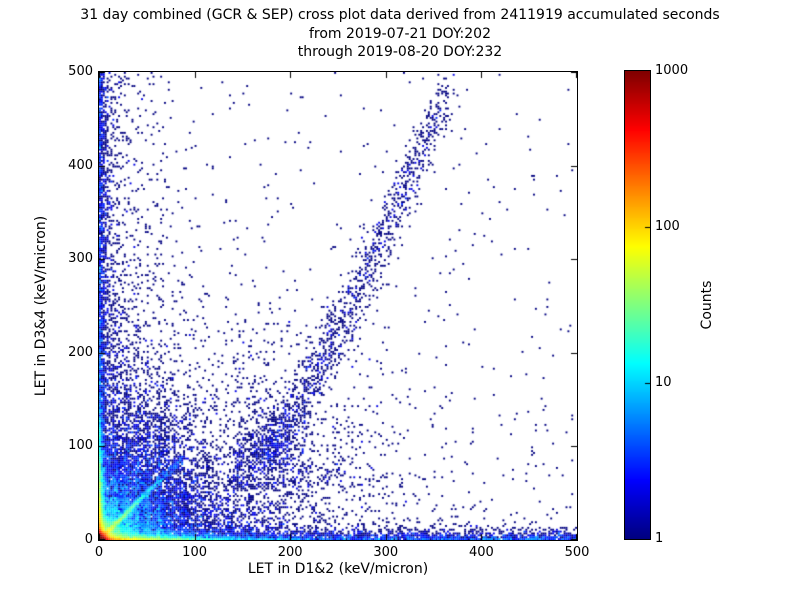 This screenshot has width=800, height=600. What do you see at coordinates (80, 258) in the screenshot?
I see `y-tick-300: 300` at bounding box center [80, 258].